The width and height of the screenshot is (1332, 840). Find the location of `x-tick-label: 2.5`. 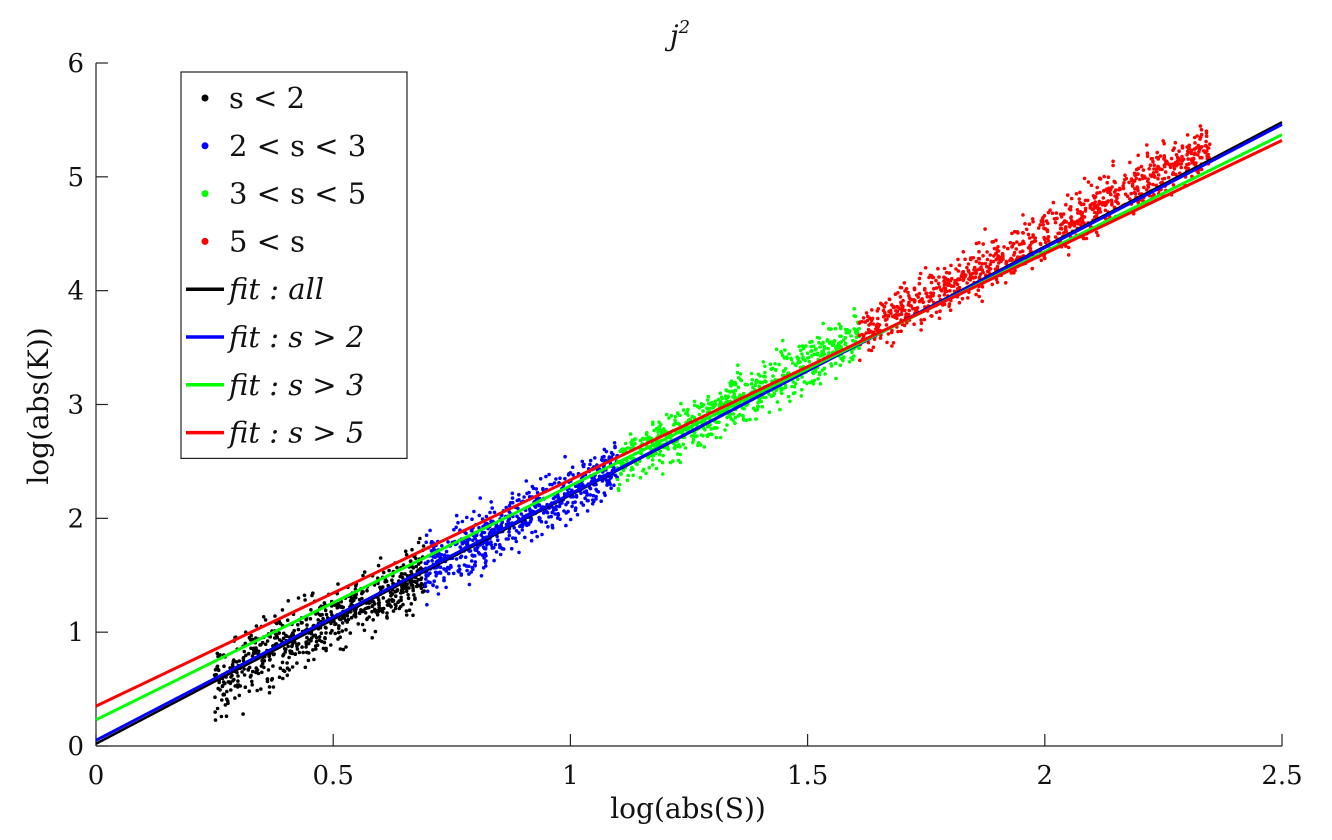

x-tick-label: 2.5 is located at coordinates (1281, 776).